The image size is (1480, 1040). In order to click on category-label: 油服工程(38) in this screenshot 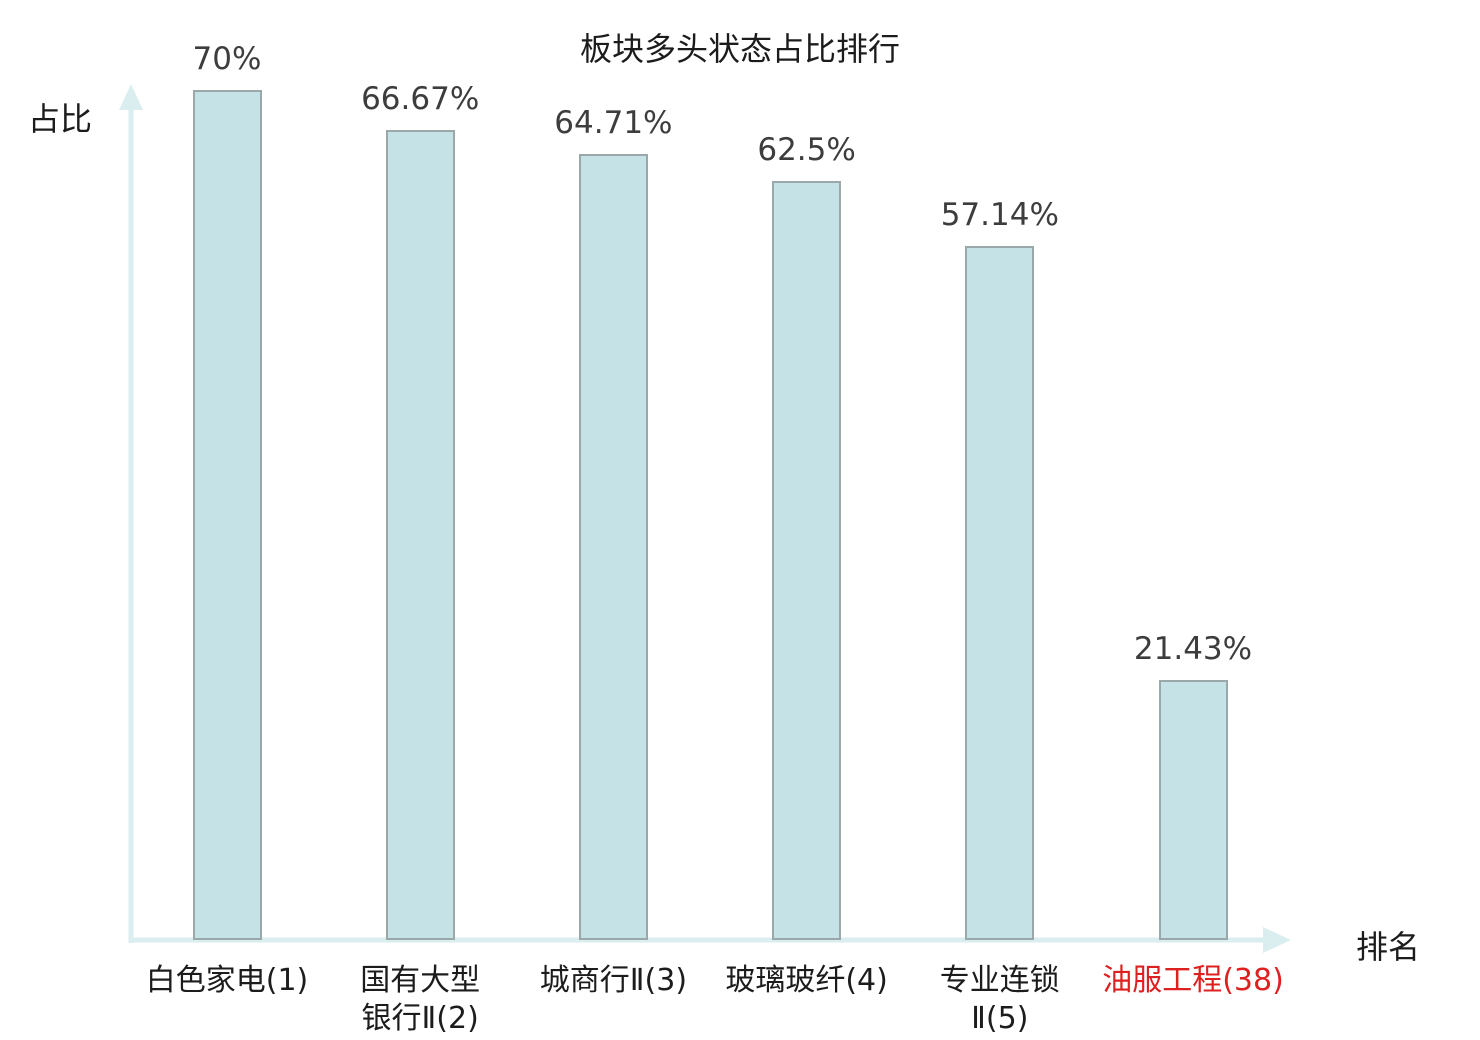, I will do `click(1193, 980)`.